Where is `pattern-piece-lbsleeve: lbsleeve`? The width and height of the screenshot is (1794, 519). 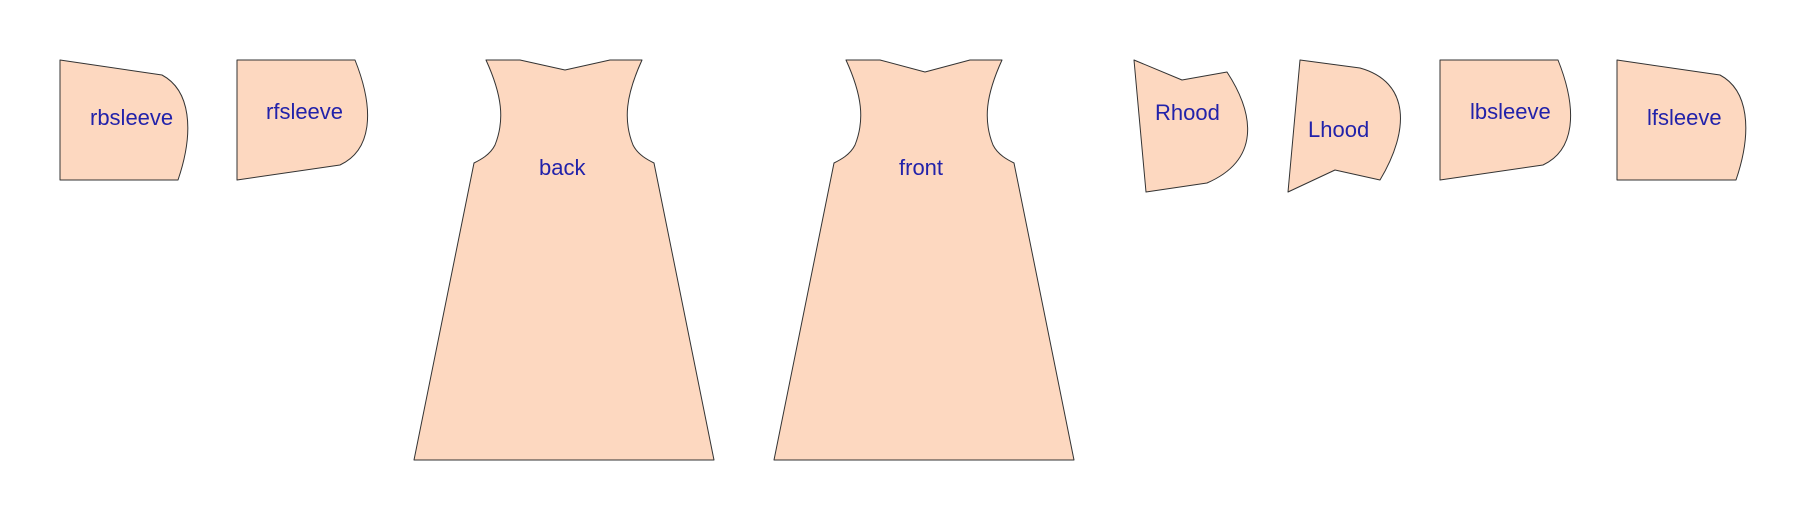
pattern-piece-lbsleeve: lbsleeve is located at coordinates (1505, 120).